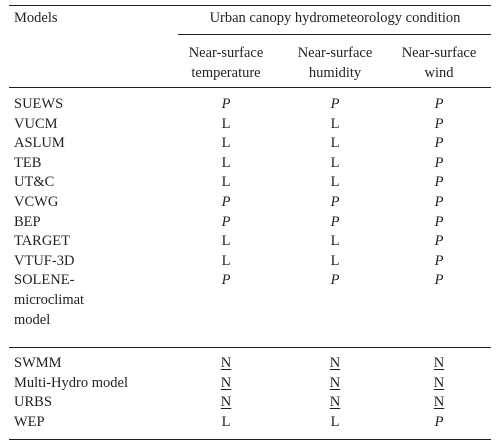 This screenshot has height=448, width=500. What do you see at coordinates (38, 363) in the screenshot?
I see `model-name: SWMM` at bounding box center [38, 363].